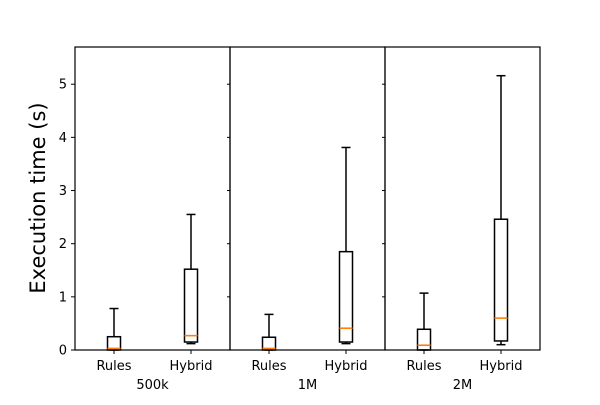  What do you see at coordinates (63, 297) in the screenshot?
I see `y-tick-label: 1` at bounding box center [63, 297].